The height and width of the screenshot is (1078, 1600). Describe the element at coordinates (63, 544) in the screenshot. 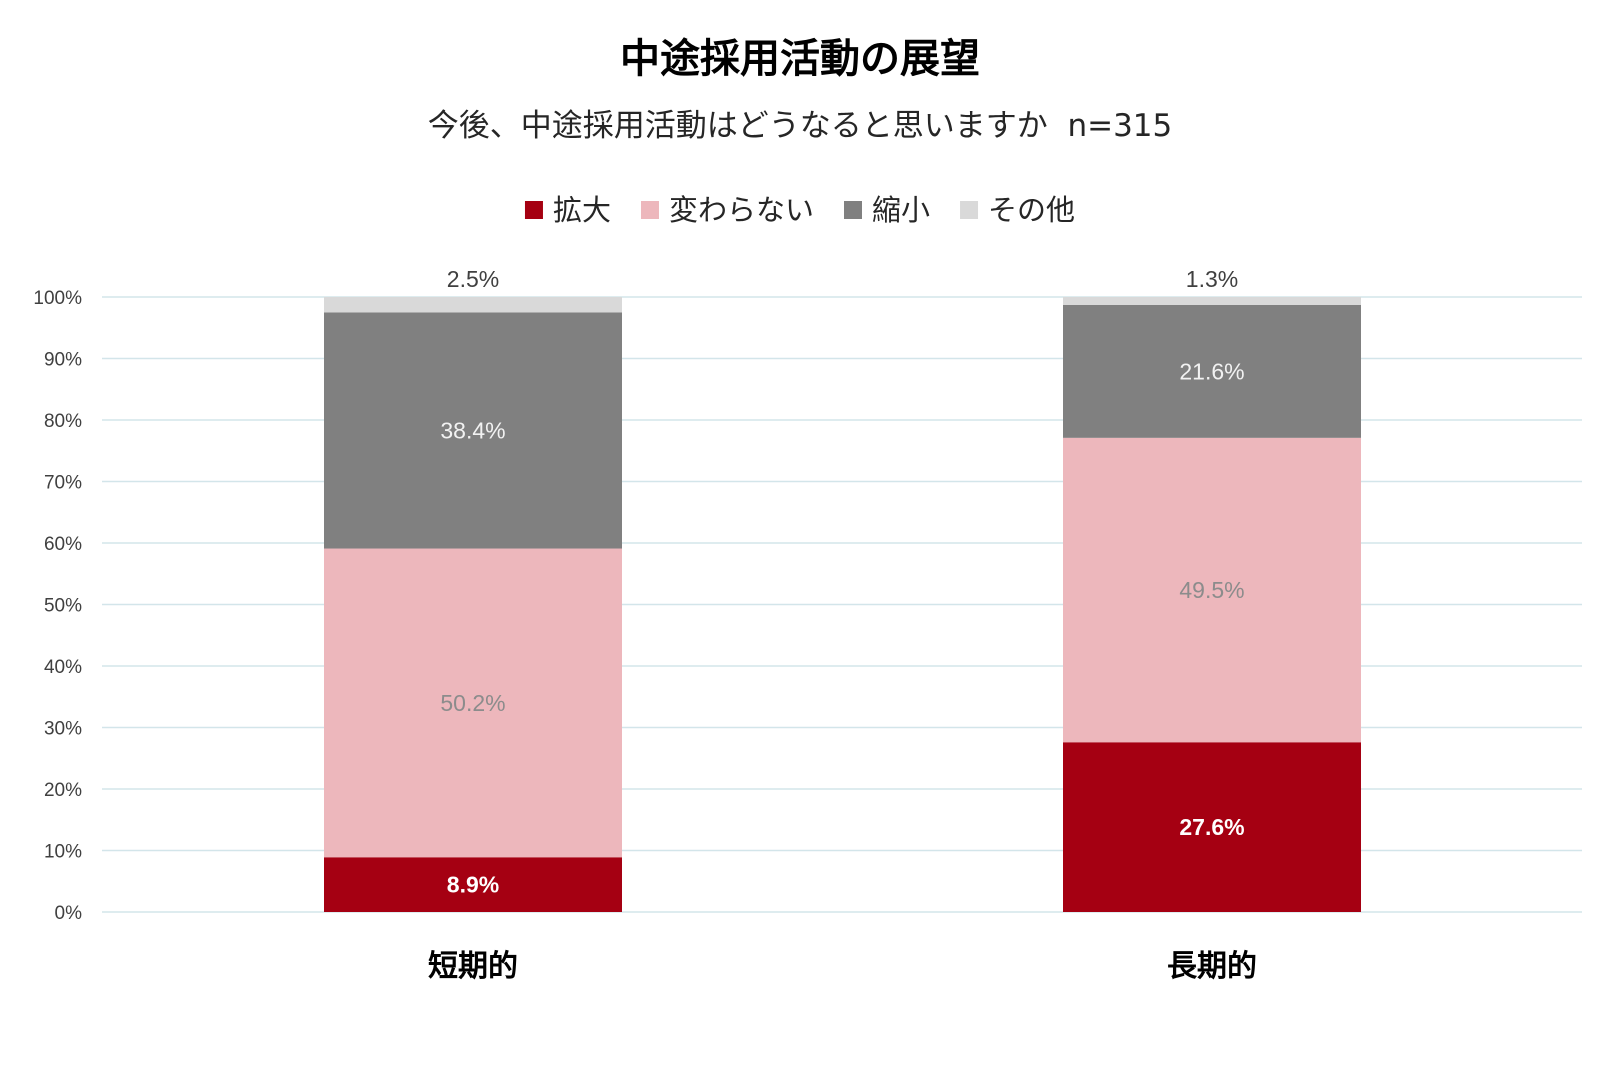

I see `y-tick-label: 60%` at that location.